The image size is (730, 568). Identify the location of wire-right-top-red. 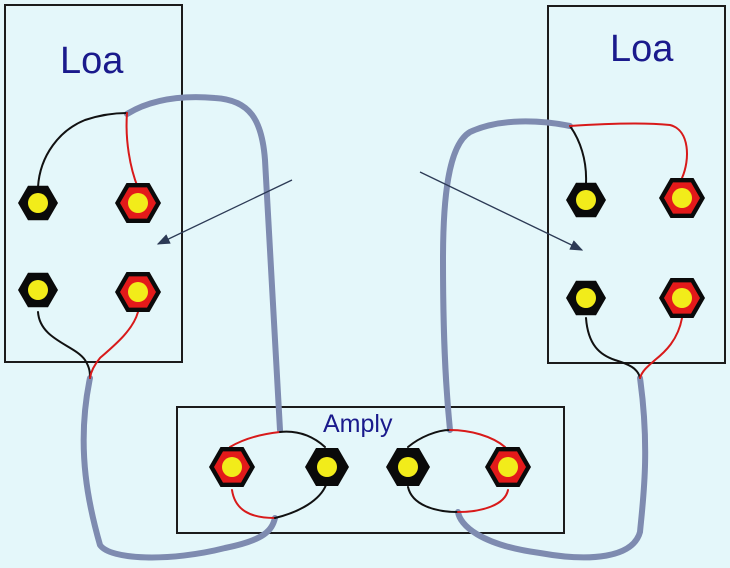
(628, 150).